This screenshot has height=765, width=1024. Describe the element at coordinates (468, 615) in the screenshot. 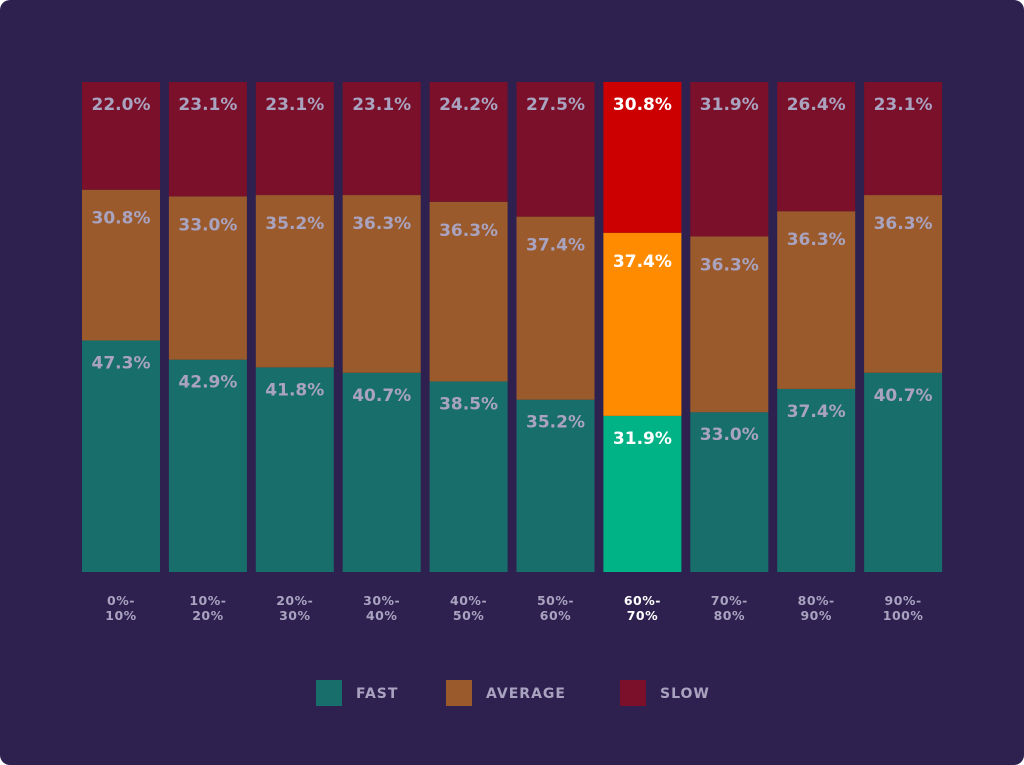

I see `x-tick-label: 50%` at that location.